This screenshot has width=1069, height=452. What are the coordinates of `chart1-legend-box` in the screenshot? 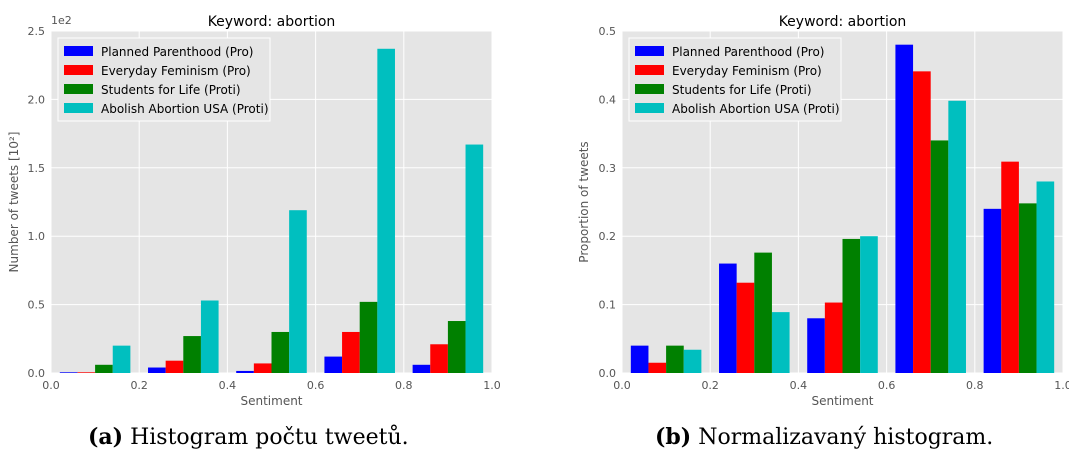 It's located at (164, 79).